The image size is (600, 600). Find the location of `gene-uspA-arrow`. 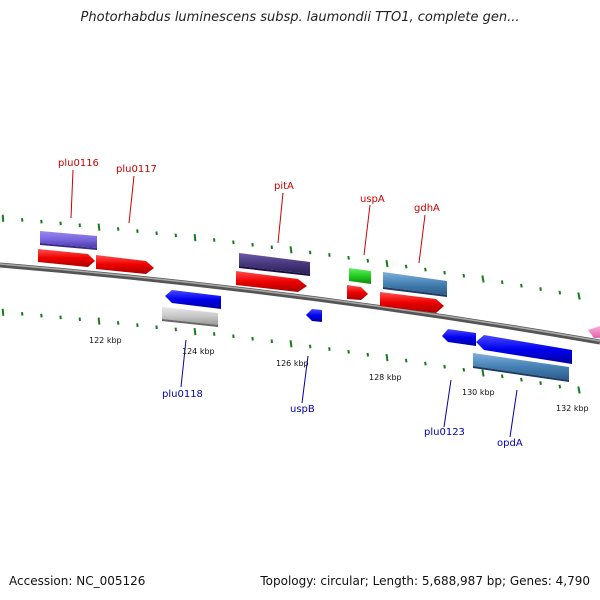

gene-uspA-arrow is located at coordinates (357, 292).